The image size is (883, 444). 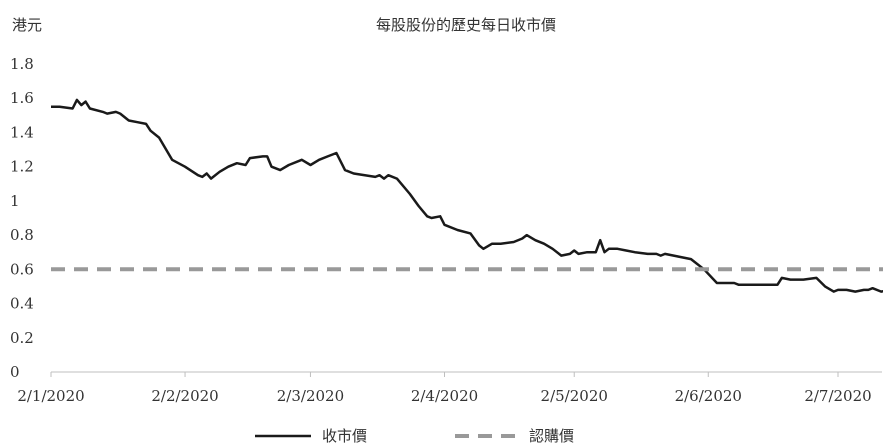 What do you see at coordinates (837, 396) in the screenshot?
I see `x-tick-label: 2/7/2020` at bounding box center [837, 396].